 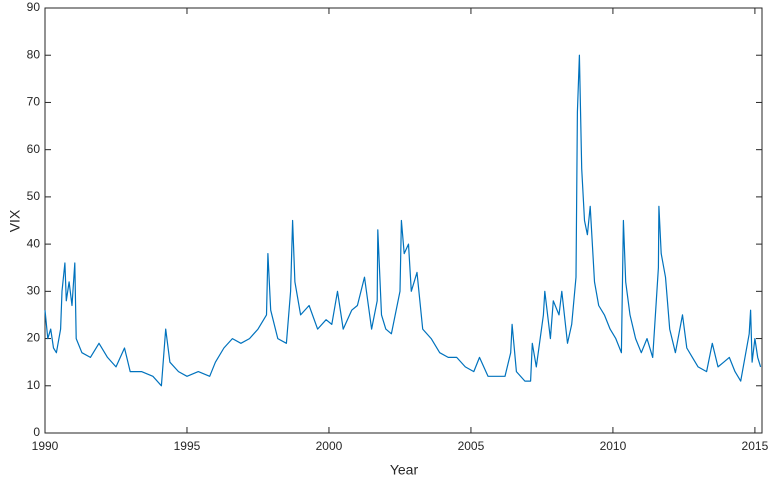 What do you see at coordinates (15, 220) in the screenshot?
I see `y-axis-label: VIX` at bounding box center [15, 220].